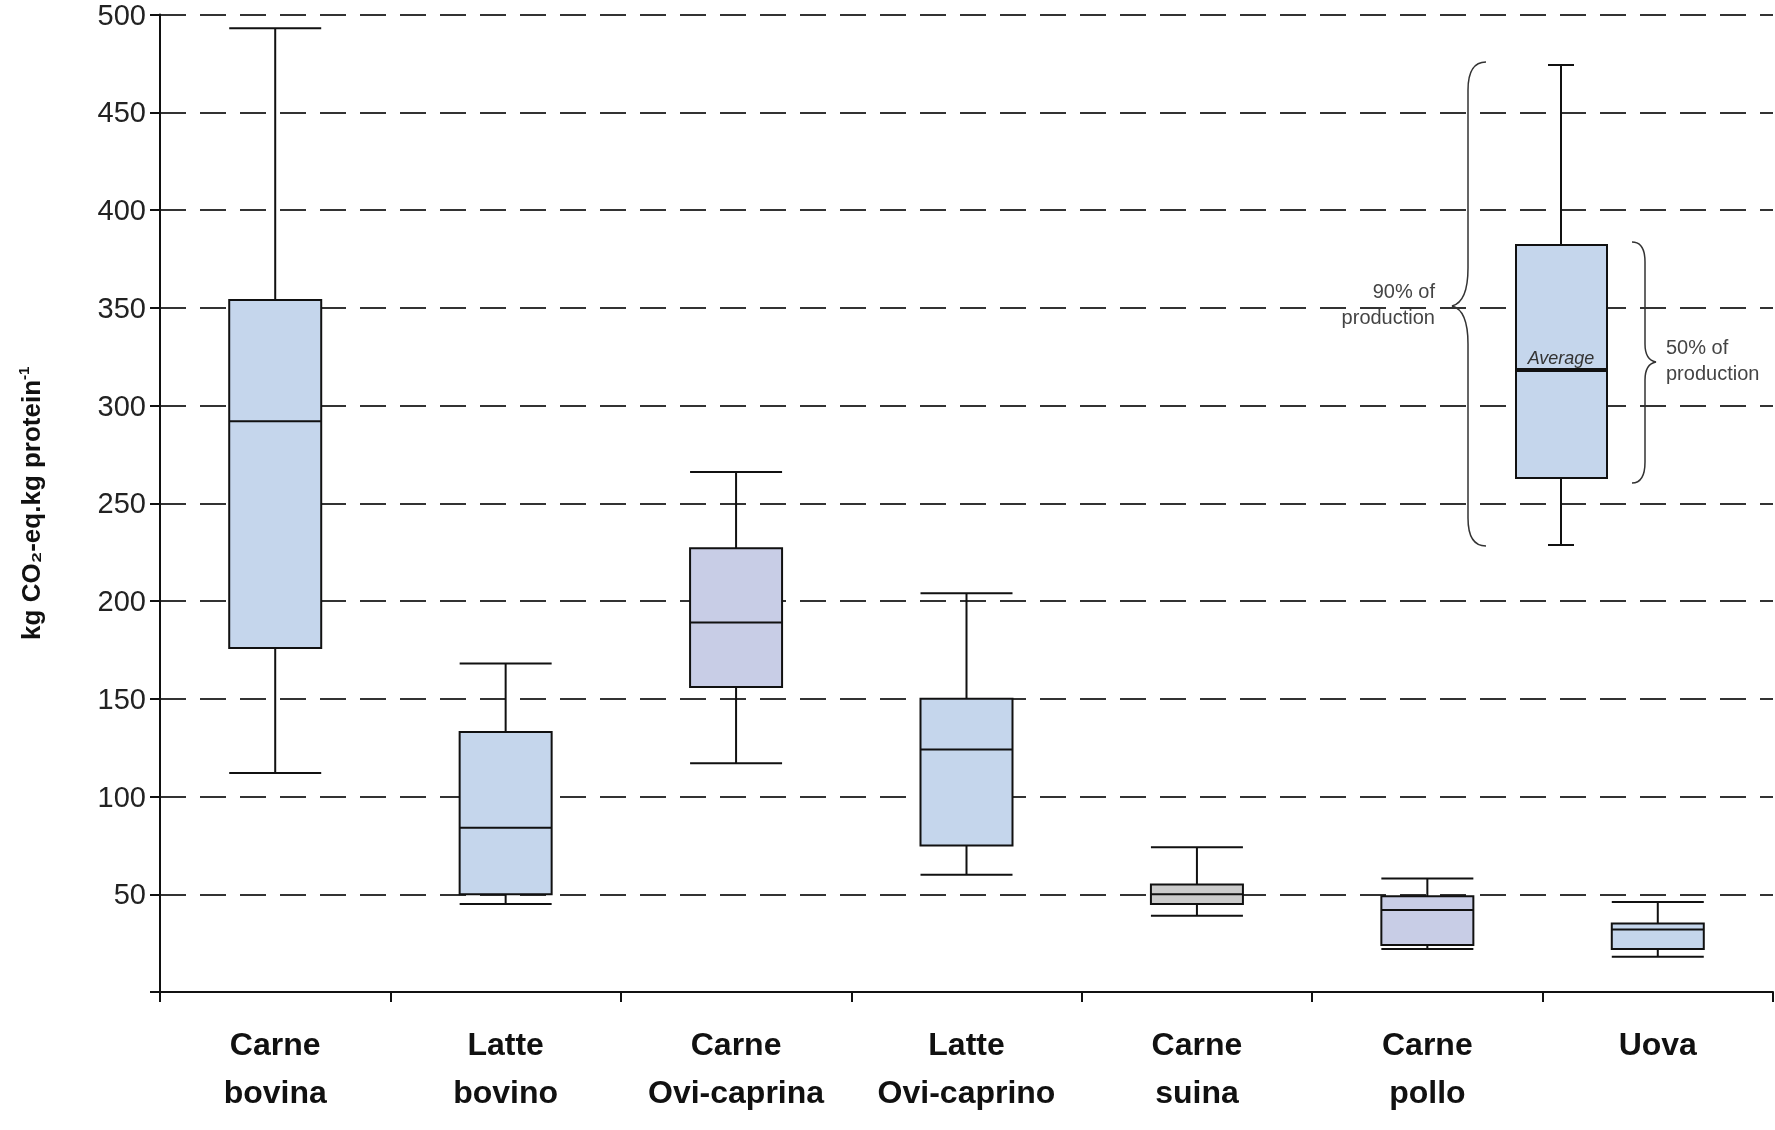 The image size is (1775, 1130). Describe the element at coordinates (736, 1068) in the screenshot. I see `x-tick-label: Carne Ovi-caprina` at that location.